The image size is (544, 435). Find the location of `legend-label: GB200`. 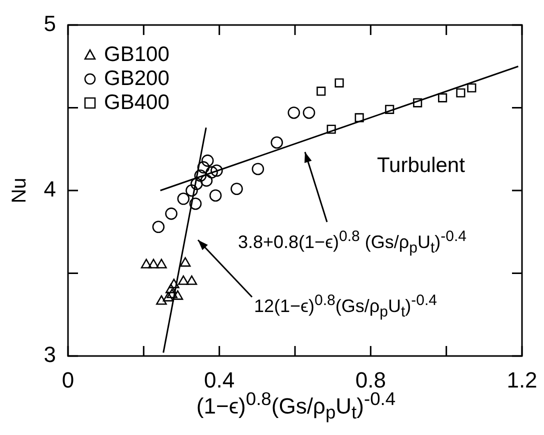

legend-label: GB200 is located at coordinates (137, 78).